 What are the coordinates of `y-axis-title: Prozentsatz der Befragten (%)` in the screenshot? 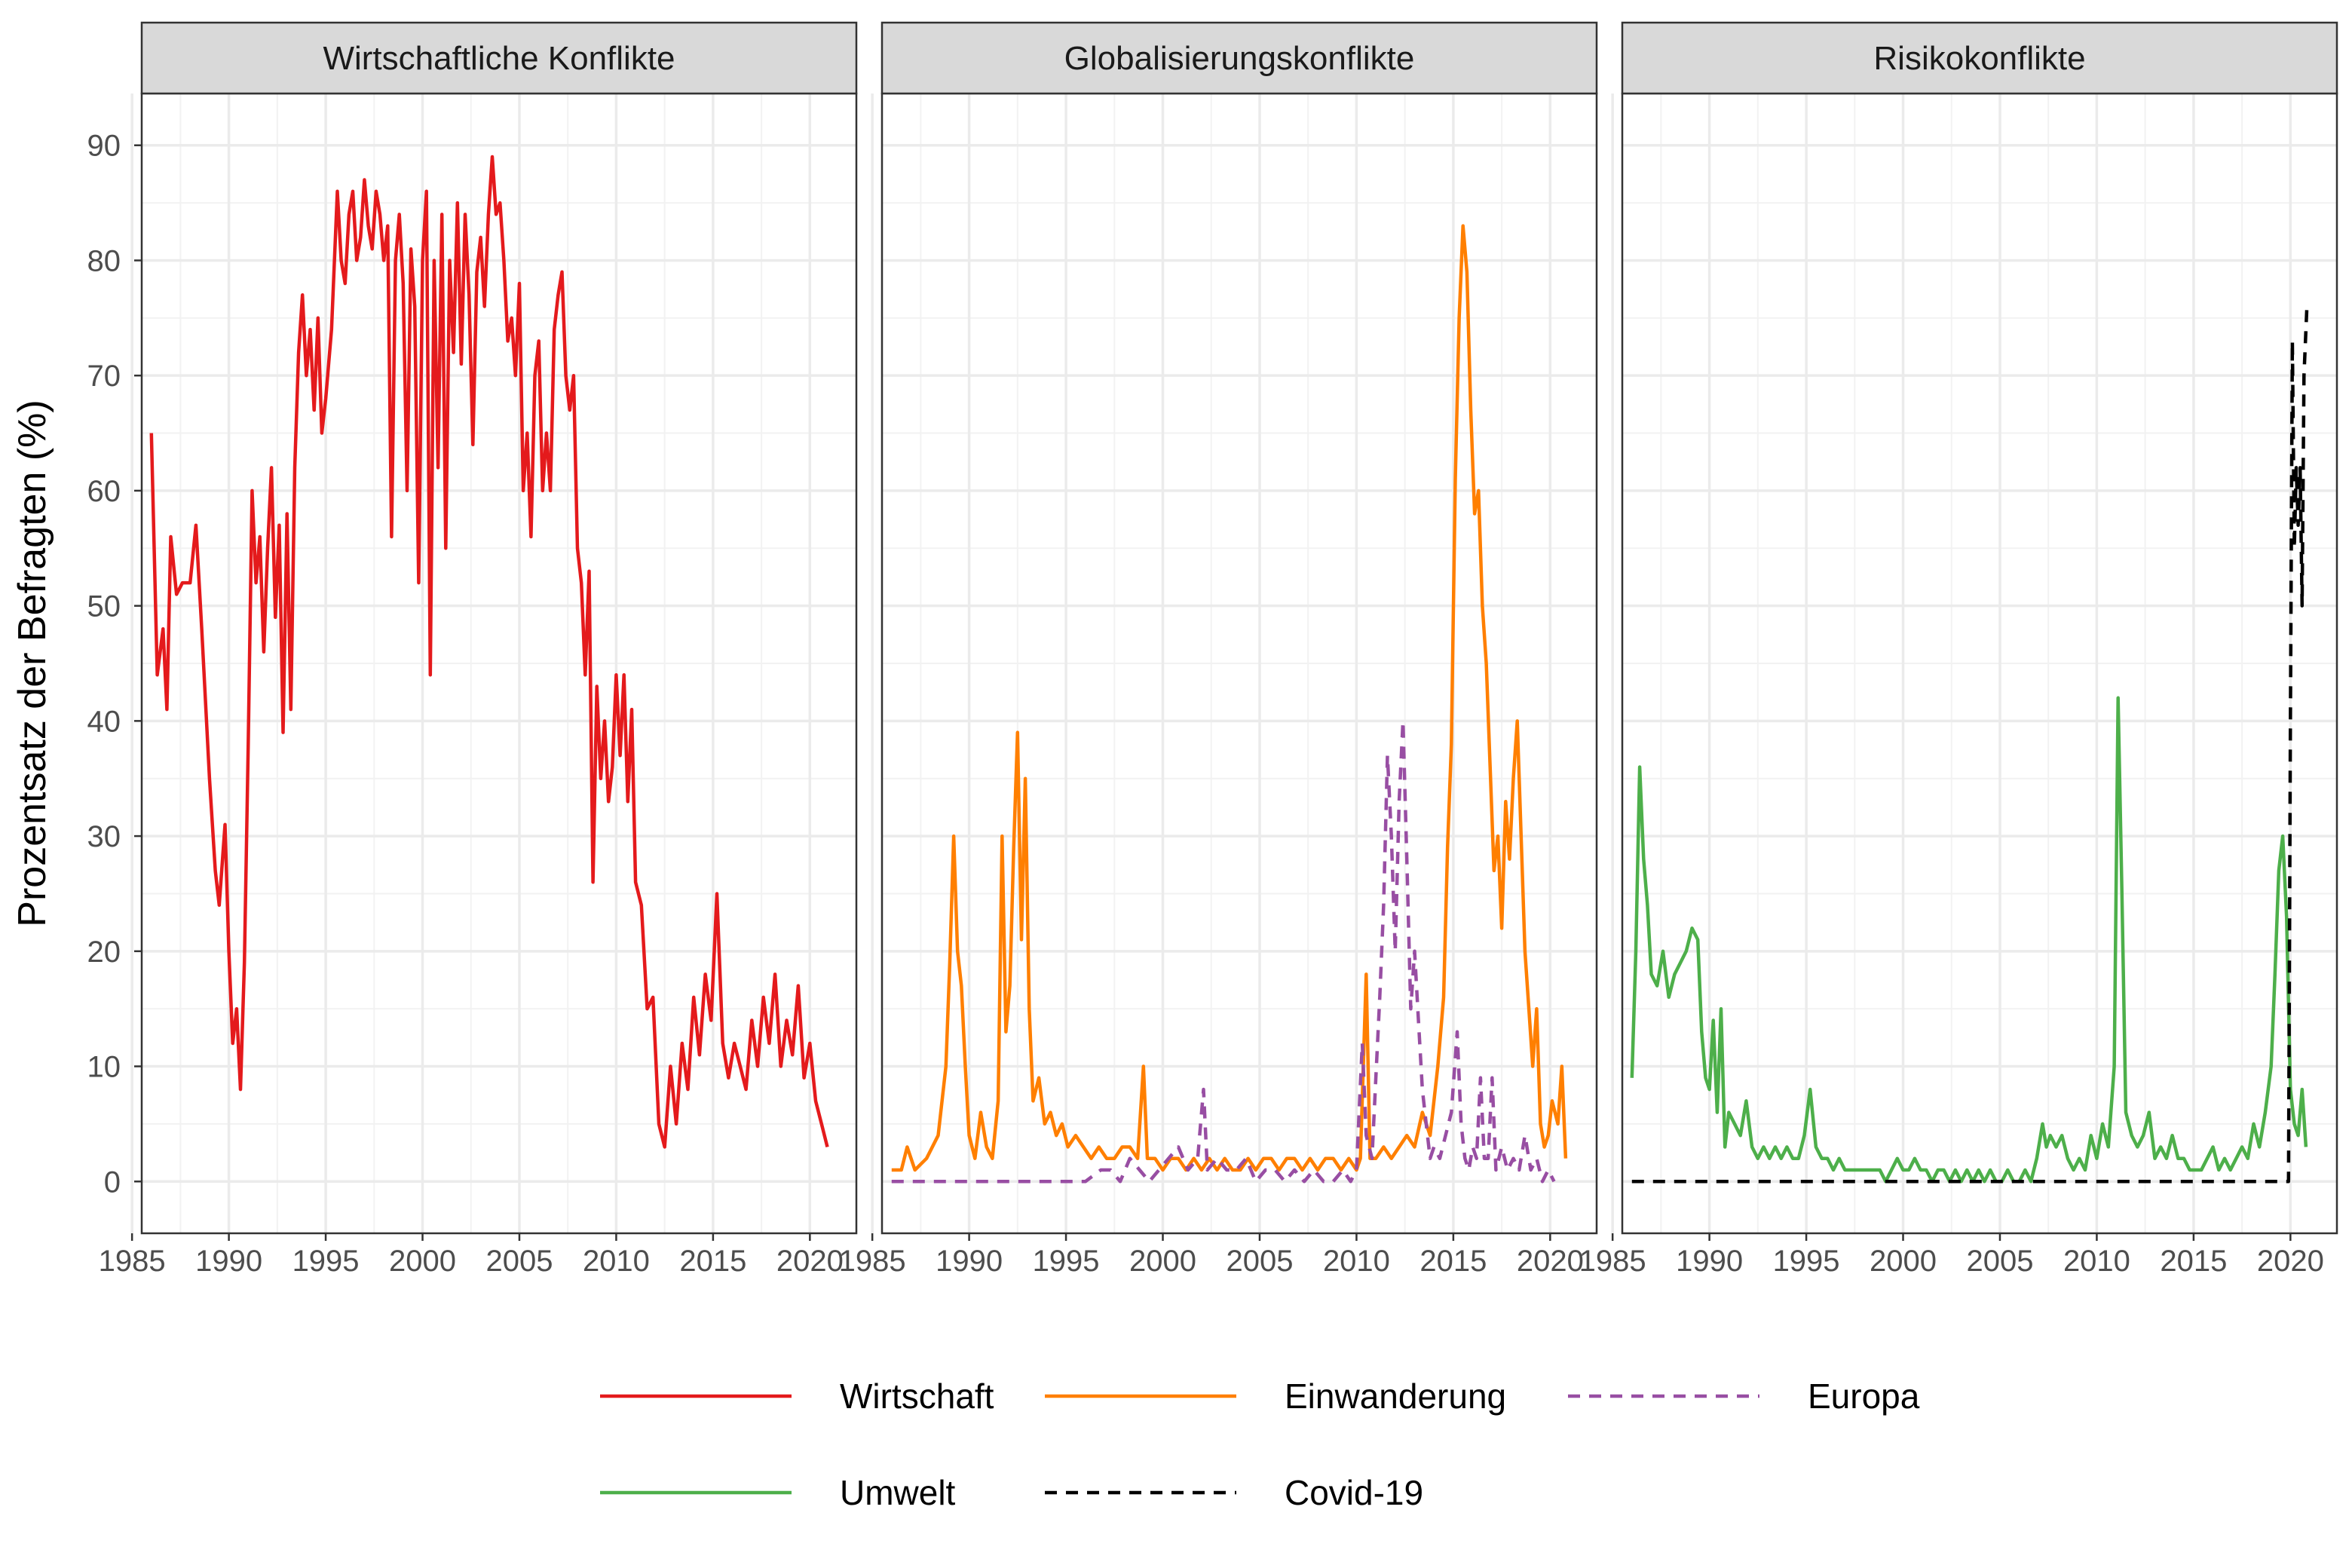 It's located at (32, 663).